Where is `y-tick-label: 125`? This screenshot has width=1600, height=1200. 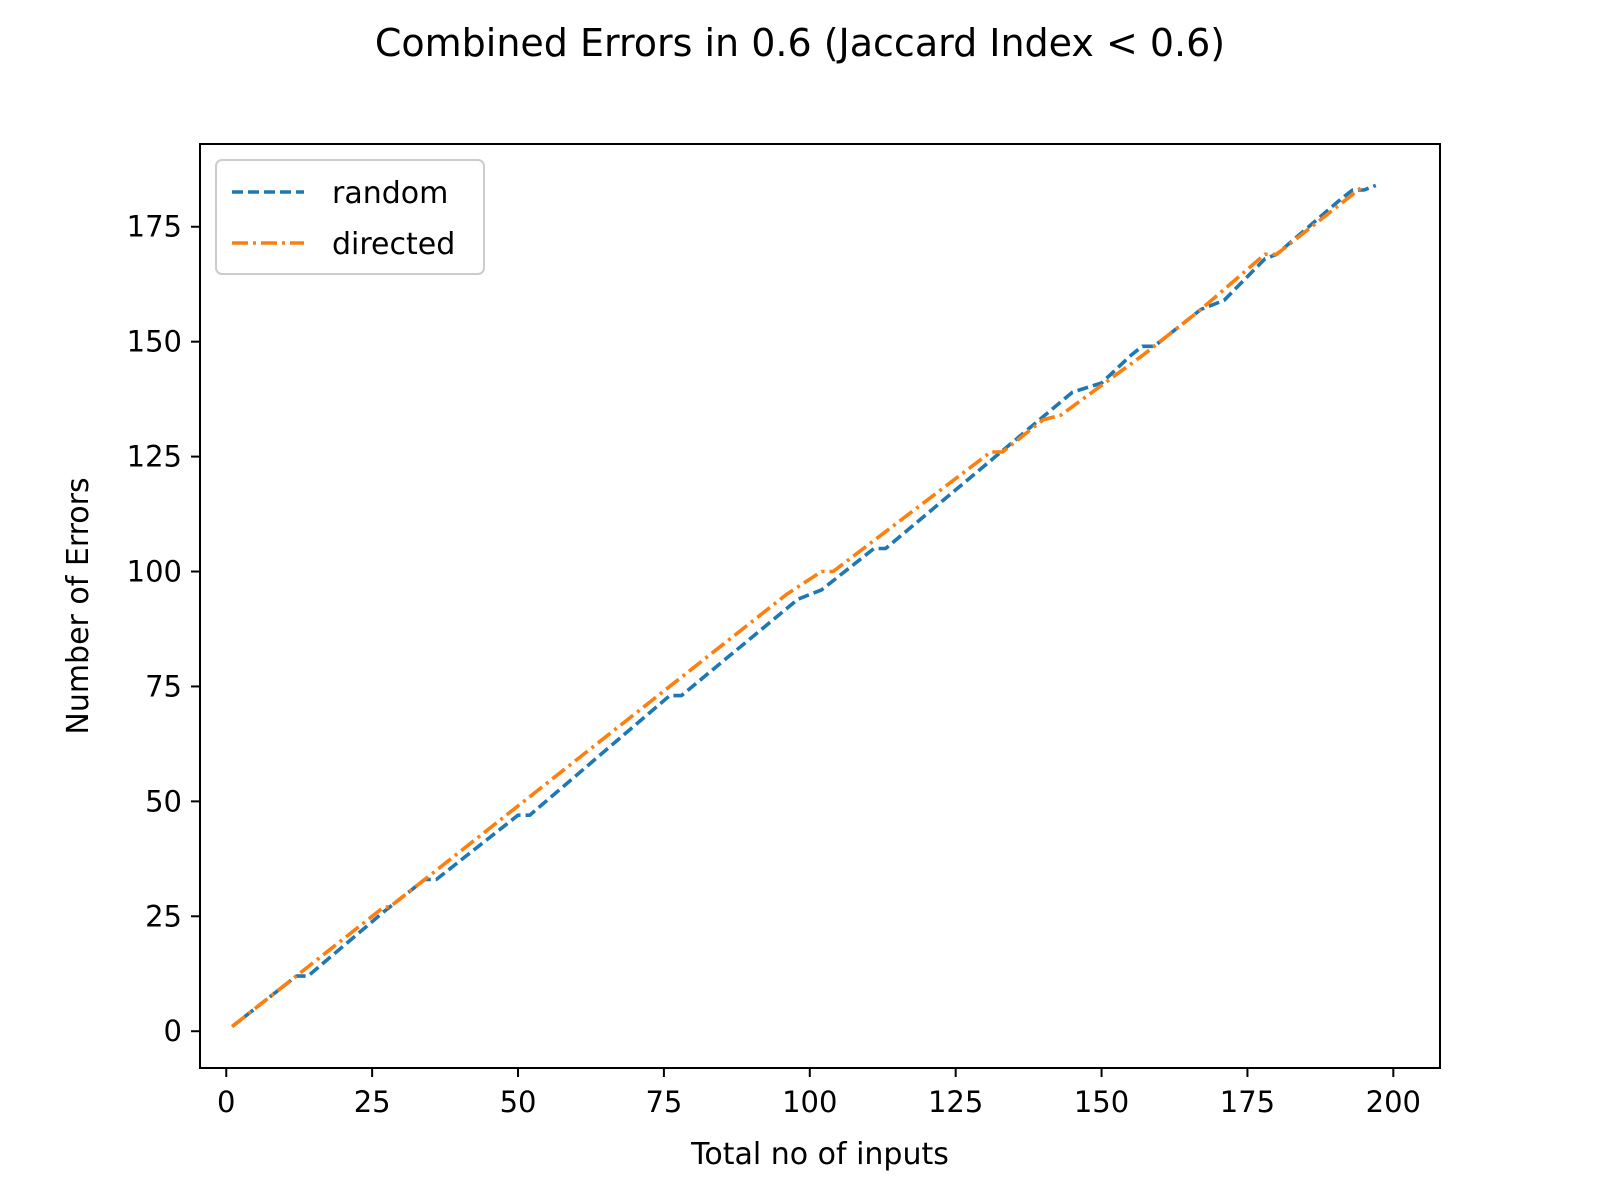 y-tick-label: 125 is located at coordinates (154, 457).